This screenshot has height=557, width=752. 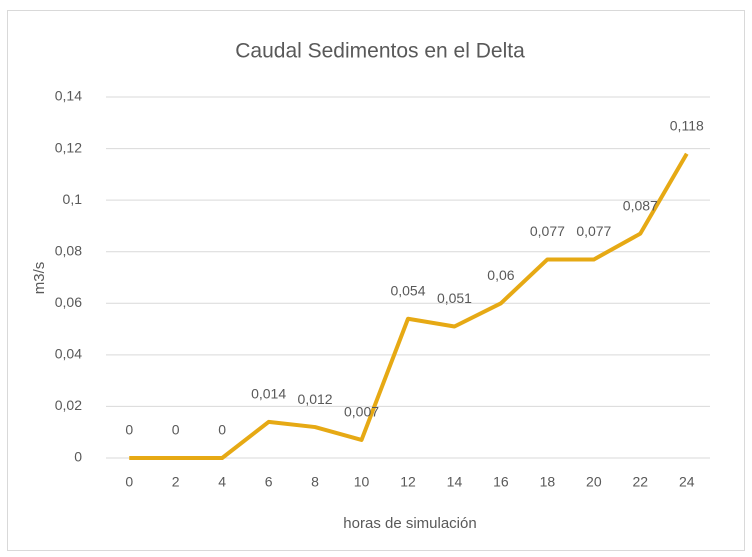 I want to click on x-tick-label: 20, so click(x=594, y=482).